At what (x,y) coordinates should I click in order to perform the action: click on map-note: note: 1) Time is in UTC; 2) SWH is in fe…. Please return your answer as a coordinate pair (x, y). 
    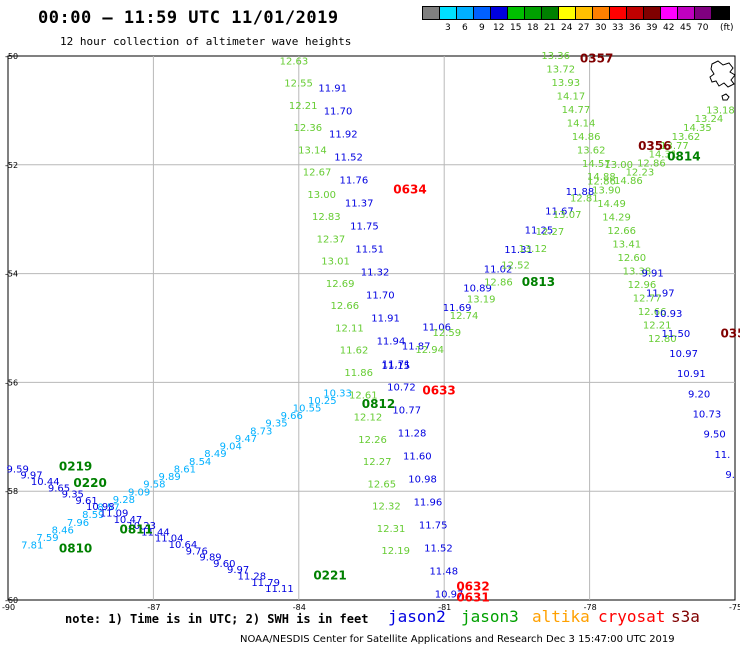
    Looking at the image, I should click on (217, 619).